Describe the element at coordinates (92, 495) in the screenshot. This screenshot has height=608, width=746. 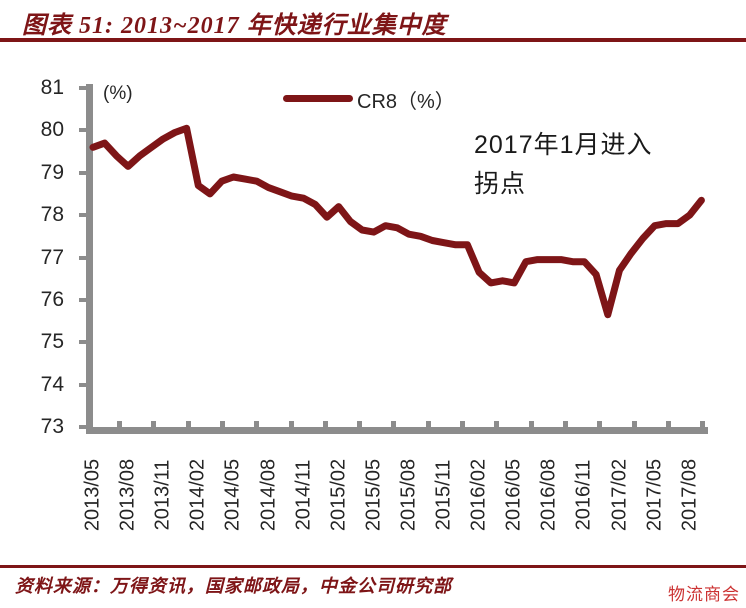
I see `x-tick-label: 2013/05` at that location.